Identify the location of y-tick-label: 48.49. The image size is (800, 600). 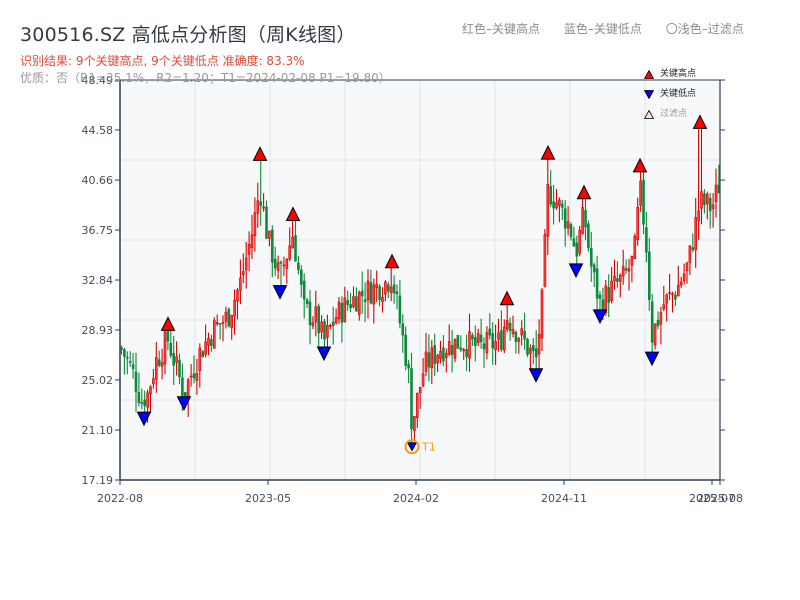
(98, 80).